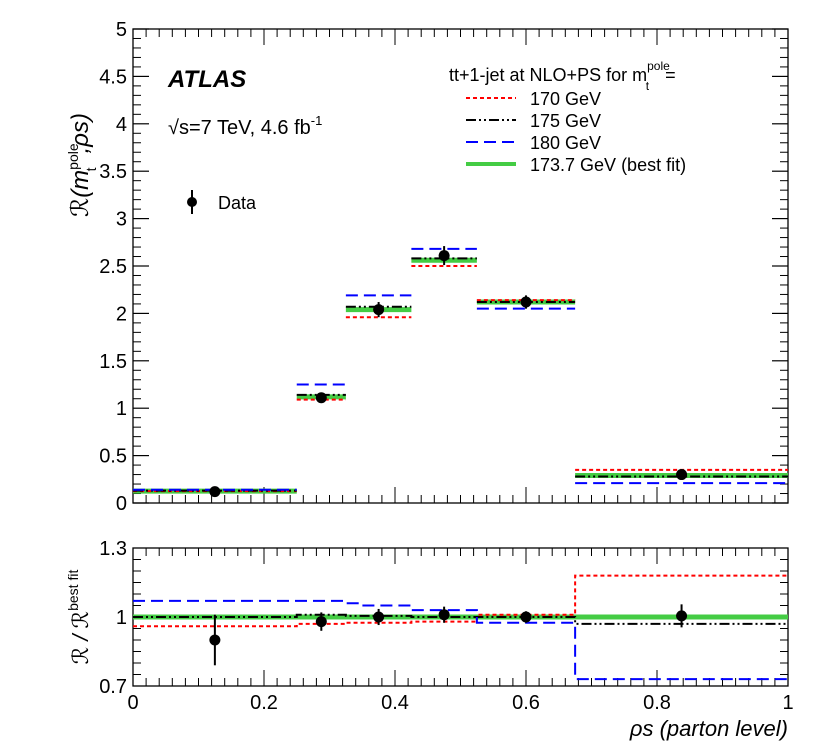  Describe the element at coordinates (121, 409) in the screenshot. I see `top-y-tick-label: 1` at that location.